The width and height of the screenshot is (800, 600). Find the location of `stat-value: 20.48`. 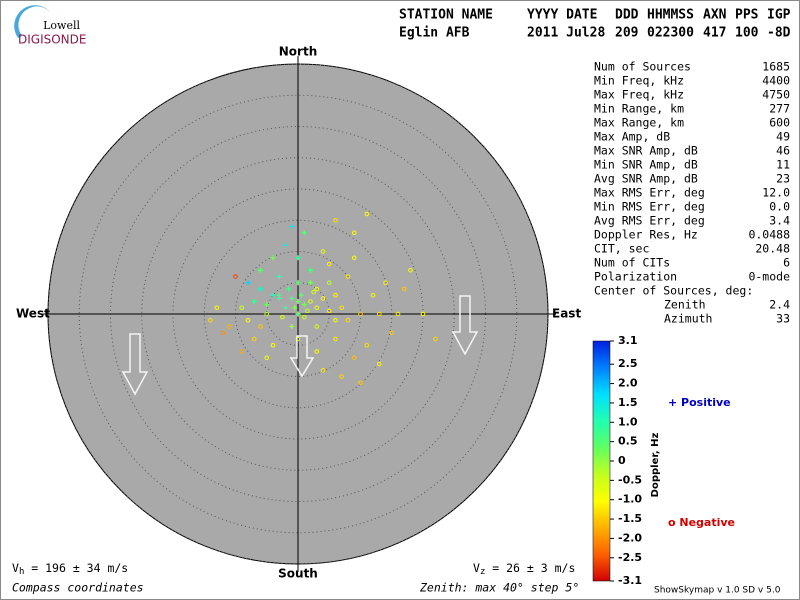

stat-value: 20.48 is located at coordinates (772, 249).